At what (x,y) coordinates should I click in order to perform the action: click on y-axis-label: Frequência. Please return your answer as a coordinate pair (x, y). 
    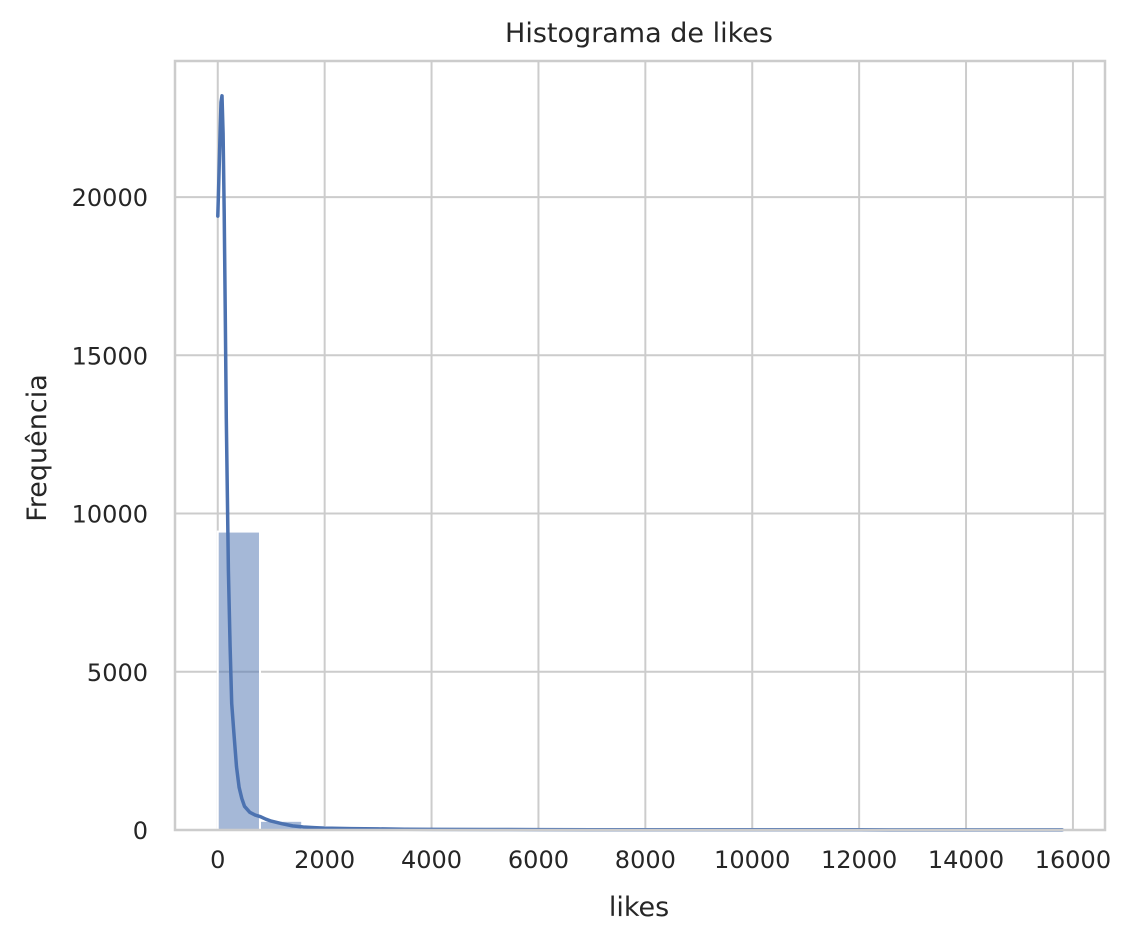
    Looking at the image, I should click on (37, 448).